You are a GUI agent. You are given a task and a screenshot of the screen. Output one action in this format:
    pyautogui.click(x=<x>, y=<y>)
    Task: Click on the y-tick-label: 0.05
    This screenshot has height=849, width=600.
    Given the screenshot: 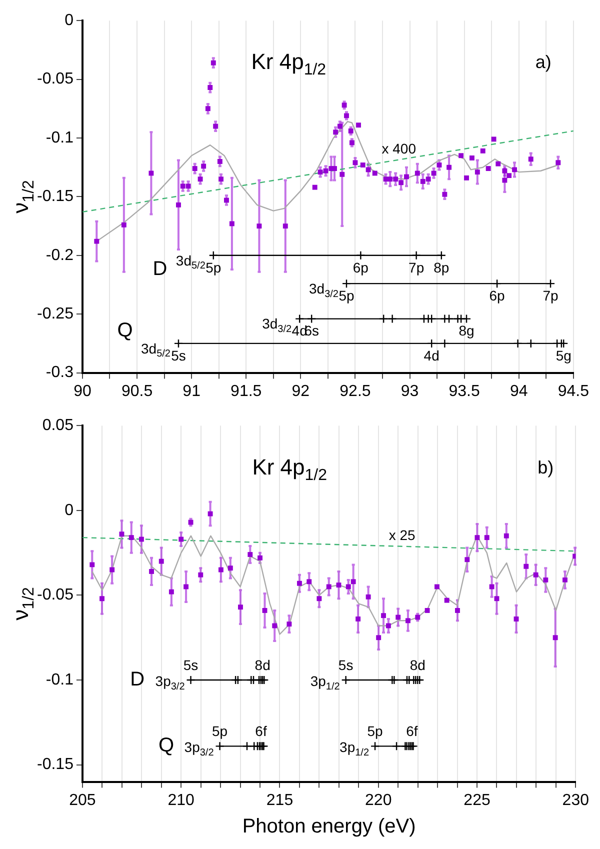 What is the action you would take?
    pyautogui.click(x=58, y=425)
    